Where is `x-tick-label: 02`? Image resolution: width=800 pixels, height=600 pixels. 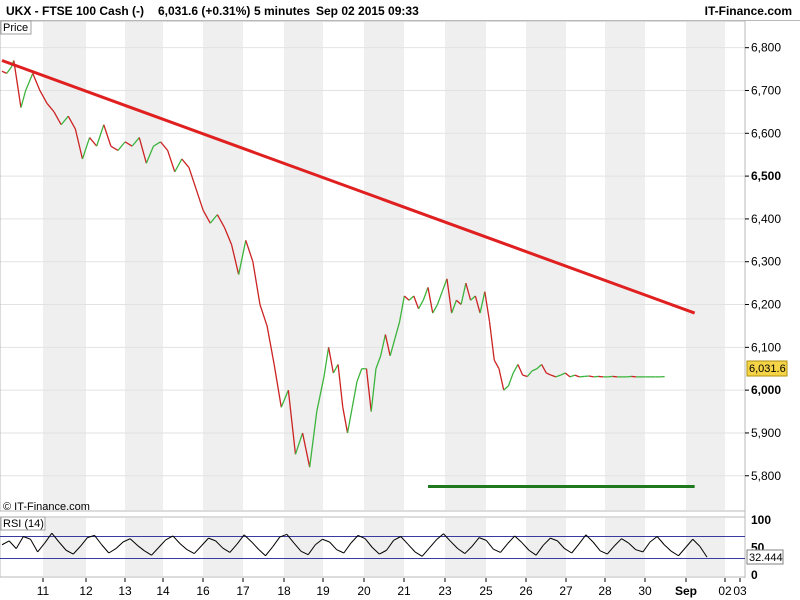
x-tick-label: 02 is located at coordinates (725, 591).